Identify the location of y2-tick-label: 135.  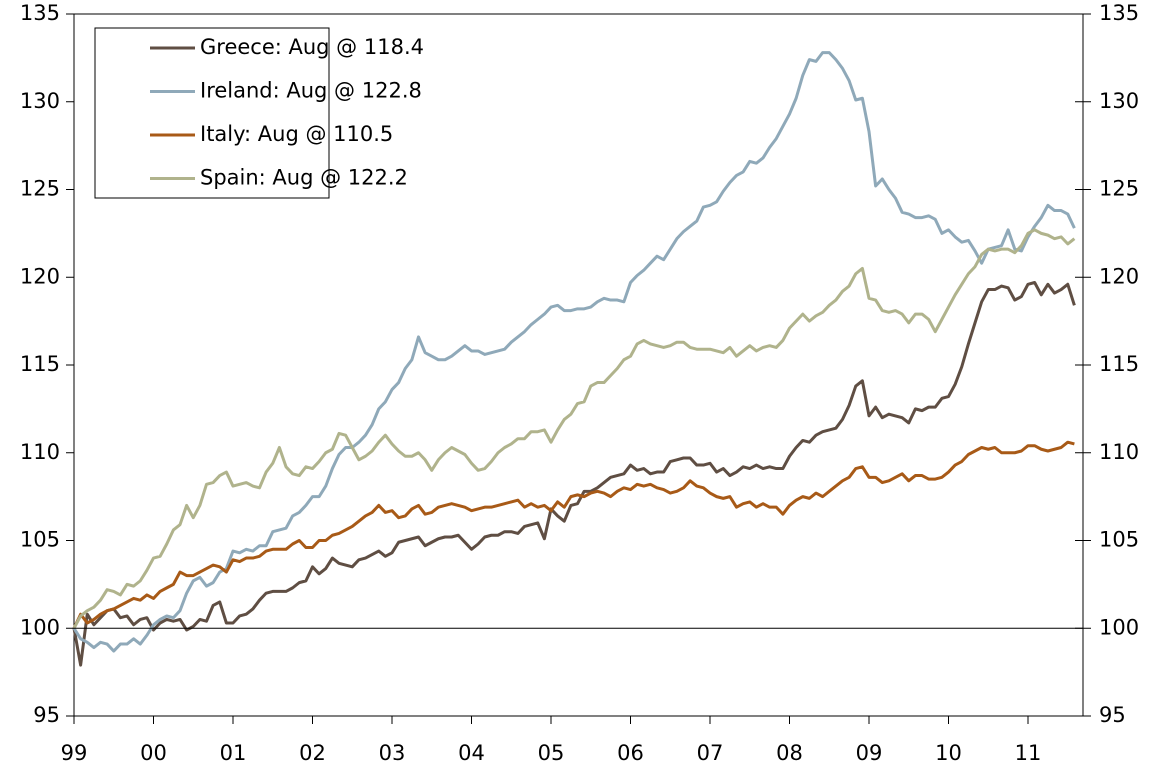
(1119, 13).